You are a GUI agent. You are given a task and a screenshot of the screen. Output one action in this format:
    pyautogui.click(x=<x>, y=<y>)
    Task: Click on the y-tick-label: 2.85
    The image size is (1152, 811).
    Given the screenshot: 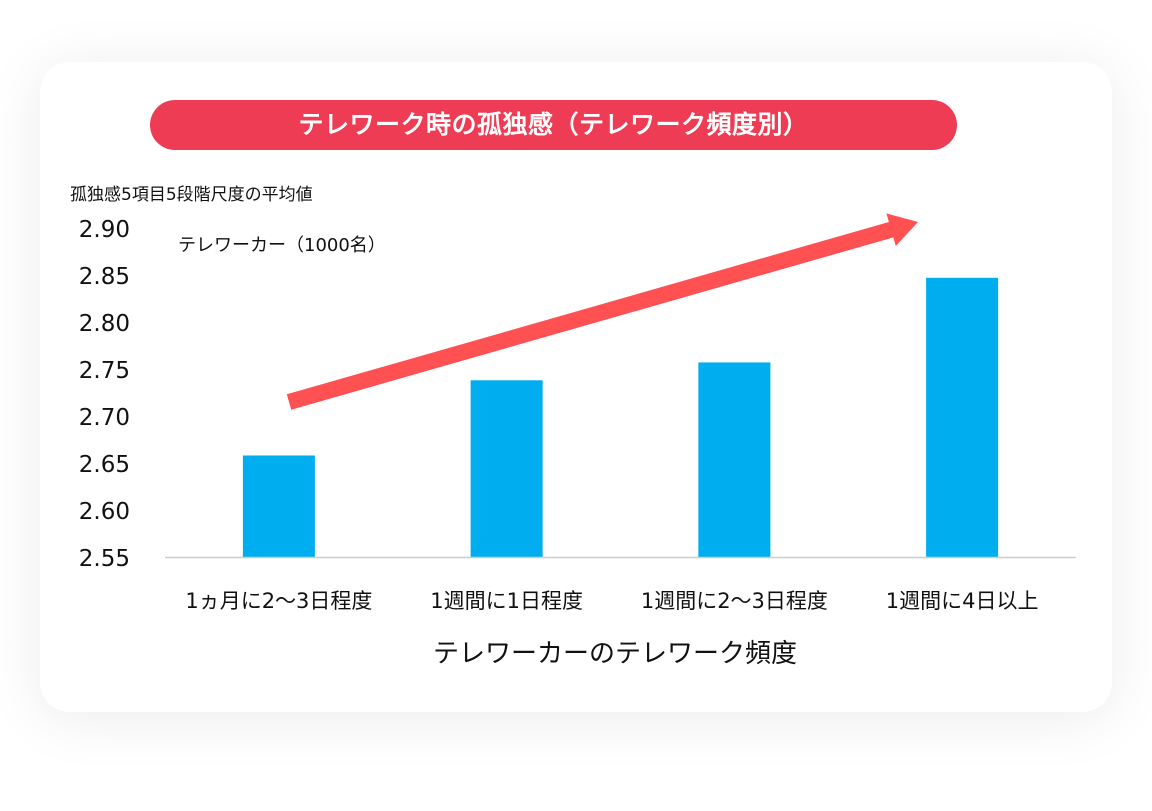 What is the action you would take?
    pyautogui.click(x=104, y=277)
    